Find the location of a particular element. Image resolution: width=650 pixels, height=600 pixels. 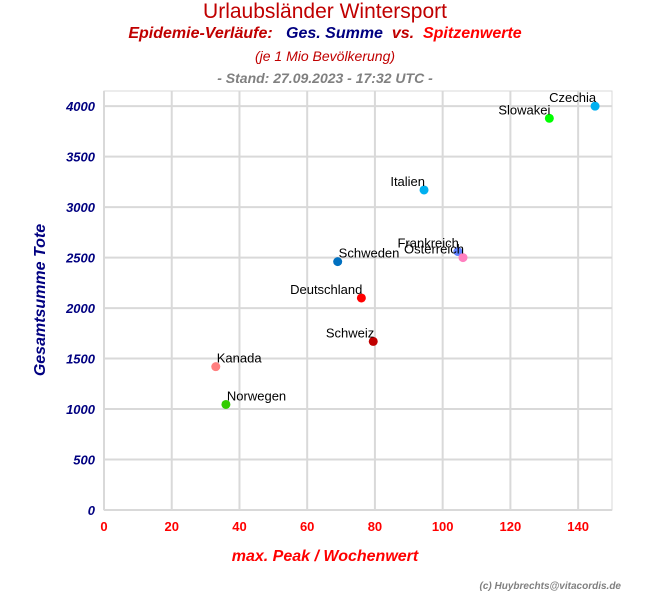

chart-title: Urlaubsländer Wintersport is located at coordinates (325, 11).